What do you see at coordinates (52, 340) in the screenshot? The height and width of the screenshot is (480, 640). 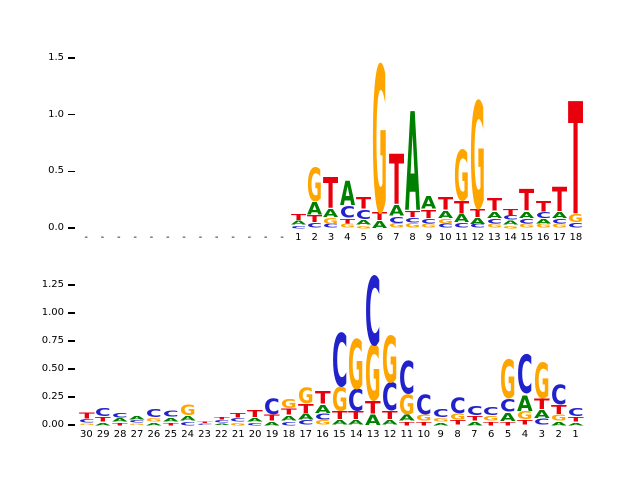 I see `y-tick-label: 0.75` at bounding box center [52, 340].